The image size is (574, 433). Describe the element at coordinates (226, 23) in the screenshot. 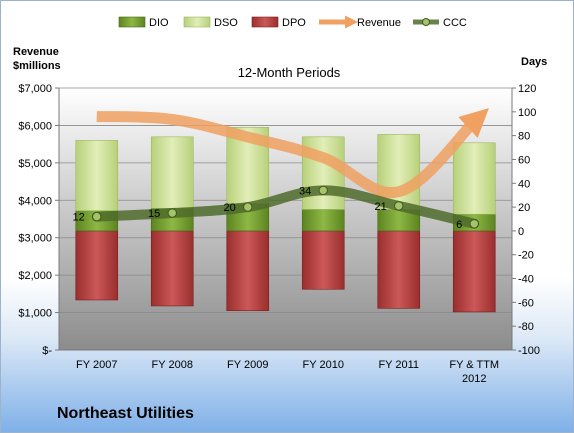

I see `legend-label: DSO` at that location.